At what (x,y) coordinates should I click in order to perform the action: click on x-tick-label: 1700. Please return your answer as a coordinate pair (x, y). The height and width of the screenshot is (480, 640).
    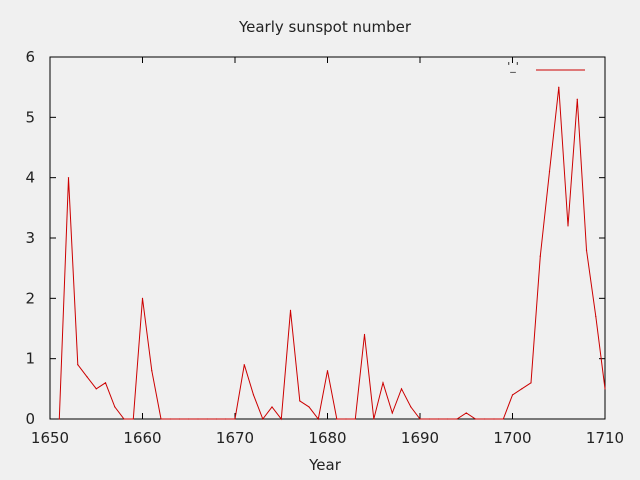
    Looking at the image, I should click on (512, 438).